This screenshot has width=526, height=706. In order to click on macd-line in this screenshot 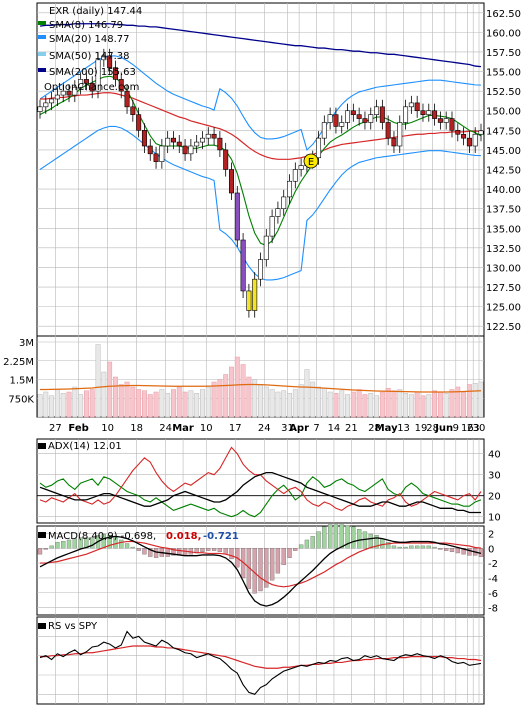, I will do `click(260, 571)`.